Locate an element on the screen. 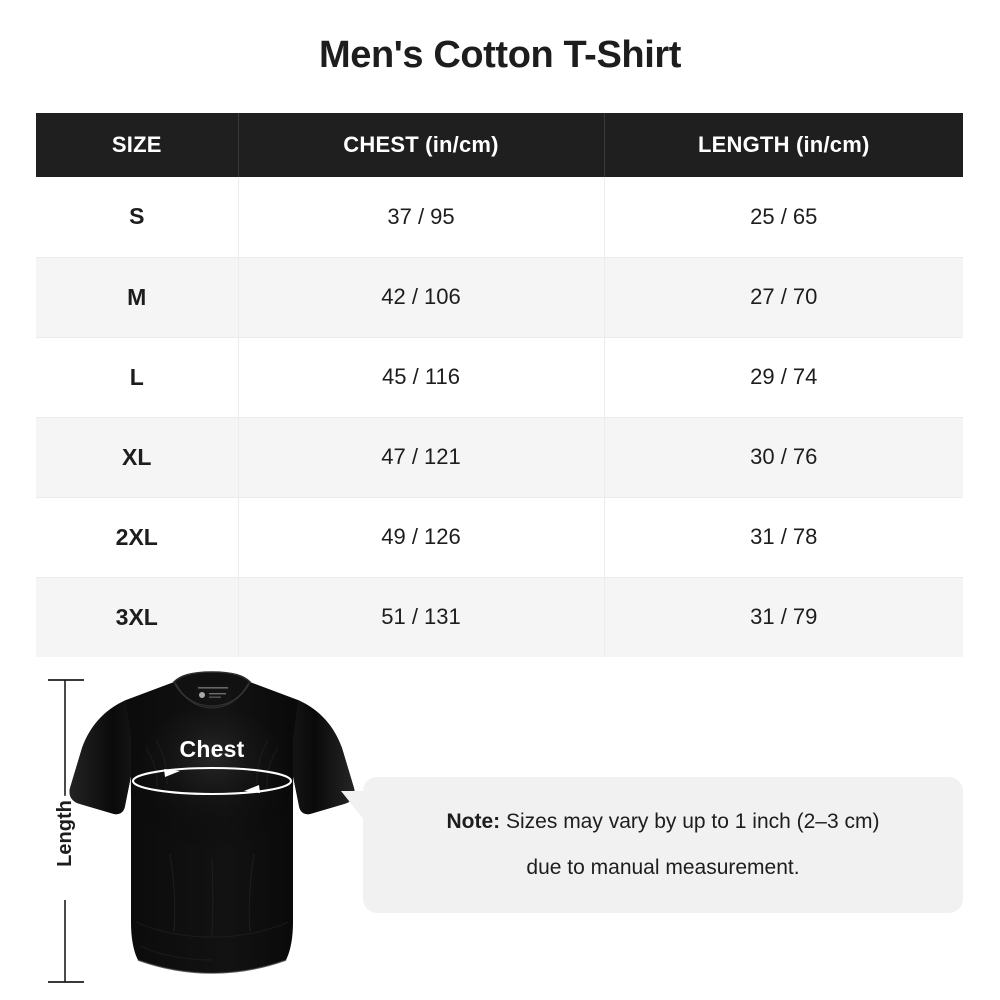 Image resolution: width=1000 pixels, height=1000 pixels. cell-chest: 47 / 121 is located at coordinates (421, 457).